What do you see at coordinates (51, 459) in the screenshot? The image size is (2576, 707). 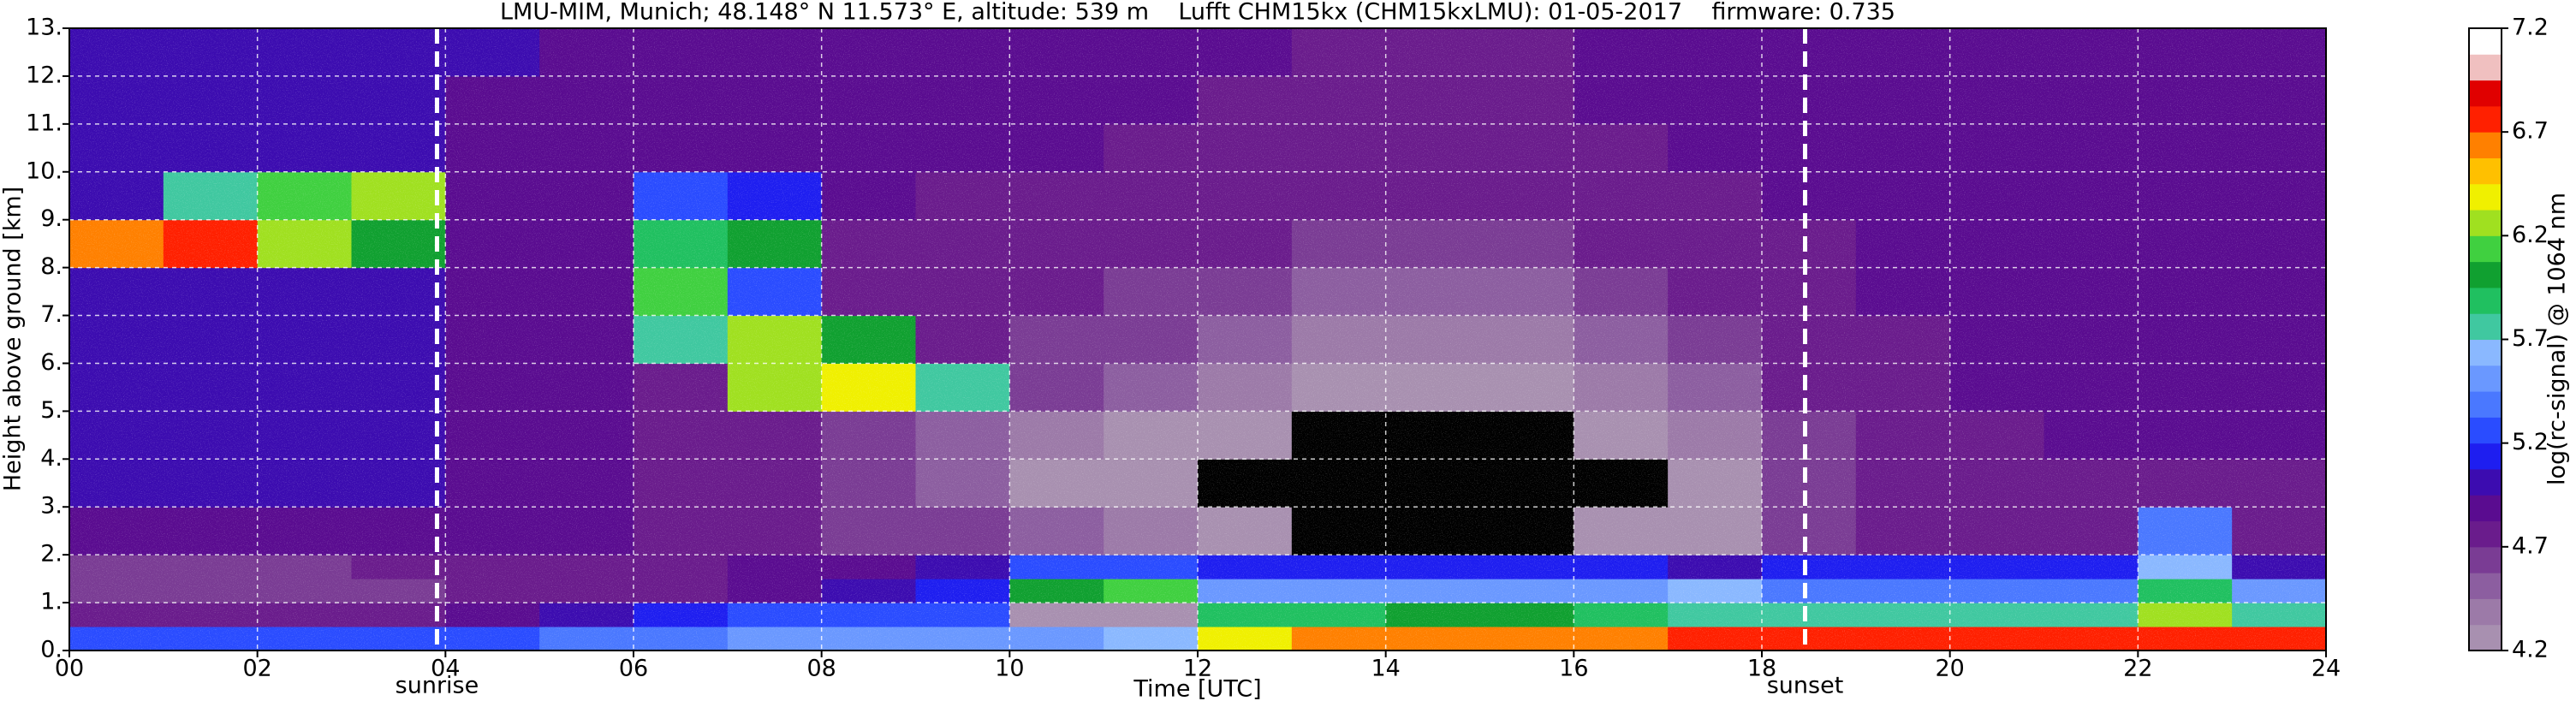 I see `y-tick-label: 4.` at bounding box center [51, 459].